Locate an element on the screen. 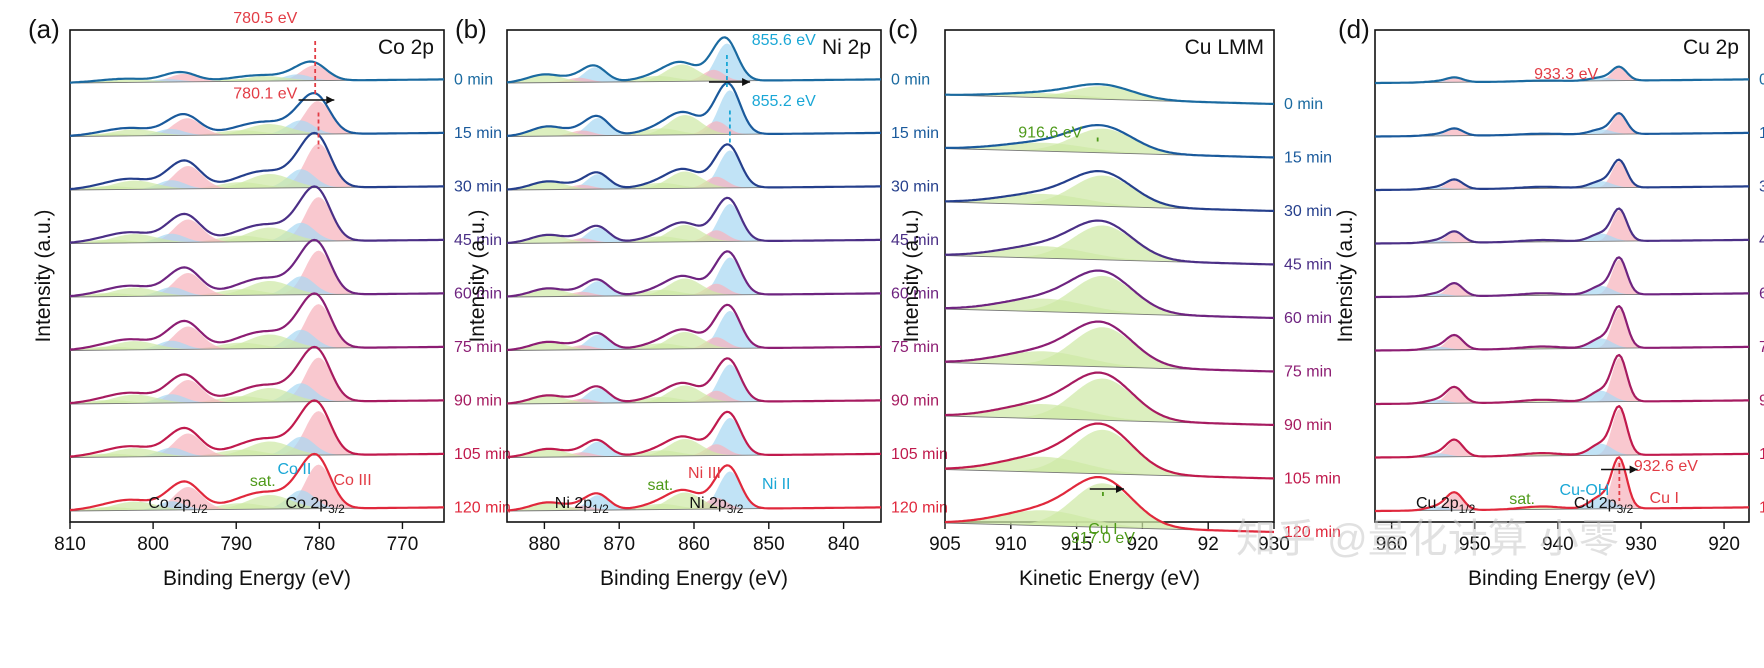 The height and width of the screenshot is (668, 1764). peak-annotation: Ni III is located at coordinates (704, 473).